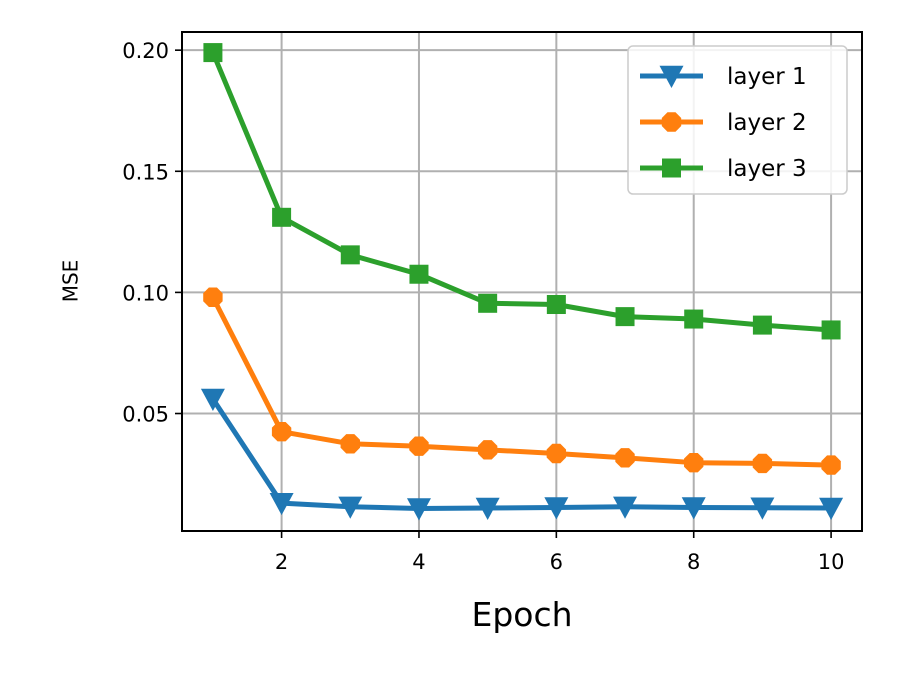  What do you see at coordinates (145, 172) in the screenshot?
I see `y-tick-label: 0.15` at bounding box center [145, 172].